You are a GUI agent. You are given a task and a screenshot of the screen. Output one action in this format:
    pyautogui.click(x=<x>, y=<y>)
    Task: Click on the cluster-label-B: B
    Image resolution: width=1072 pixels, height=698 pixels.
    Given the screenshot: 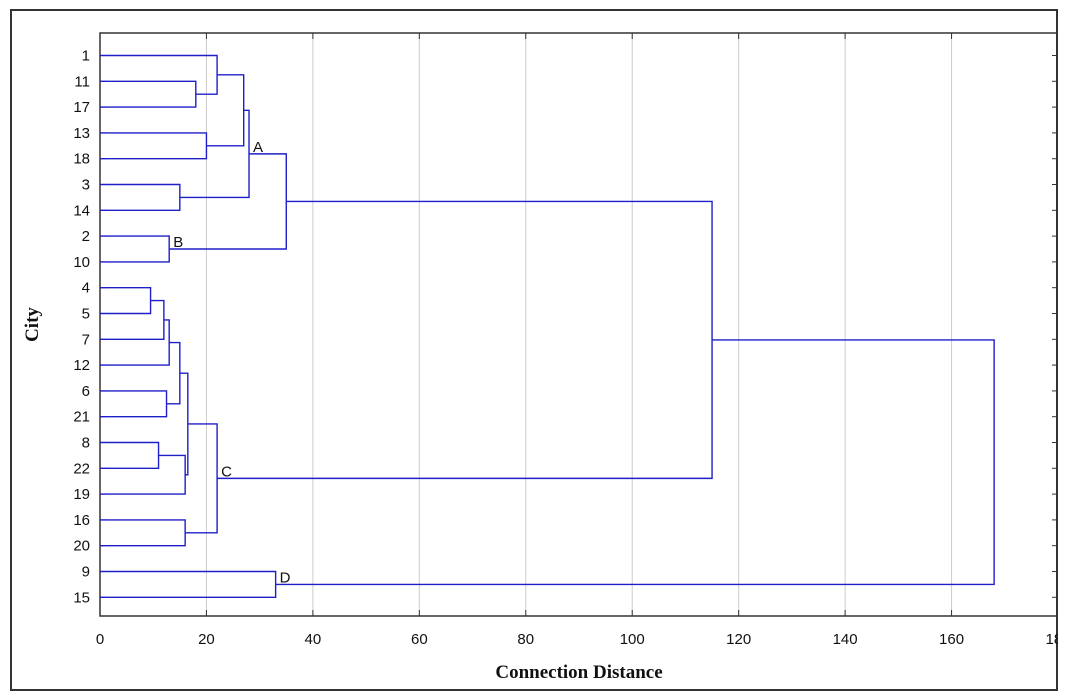 What is the action you would take?
    pyautogui.click(x=178, y=242)
    